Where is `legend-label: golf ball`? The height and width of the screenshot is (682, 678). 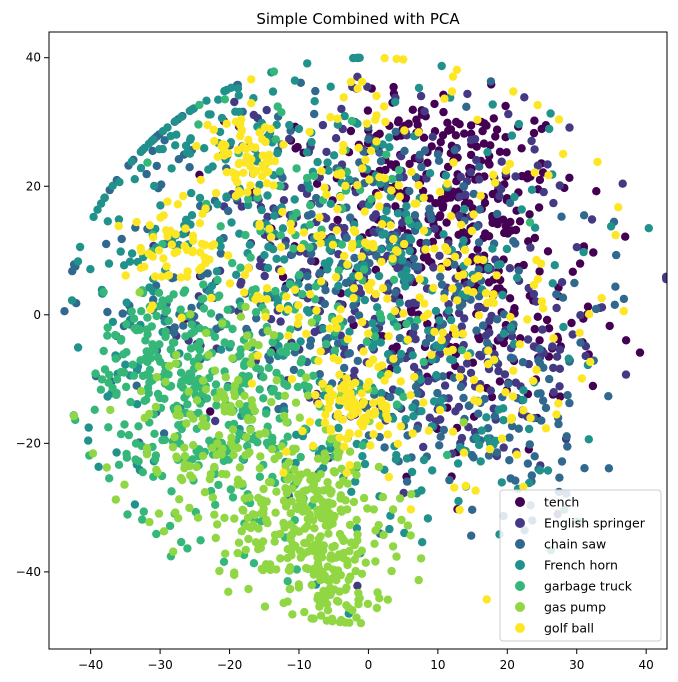
legend-label: golf ball is located at coordinates (569, 628).